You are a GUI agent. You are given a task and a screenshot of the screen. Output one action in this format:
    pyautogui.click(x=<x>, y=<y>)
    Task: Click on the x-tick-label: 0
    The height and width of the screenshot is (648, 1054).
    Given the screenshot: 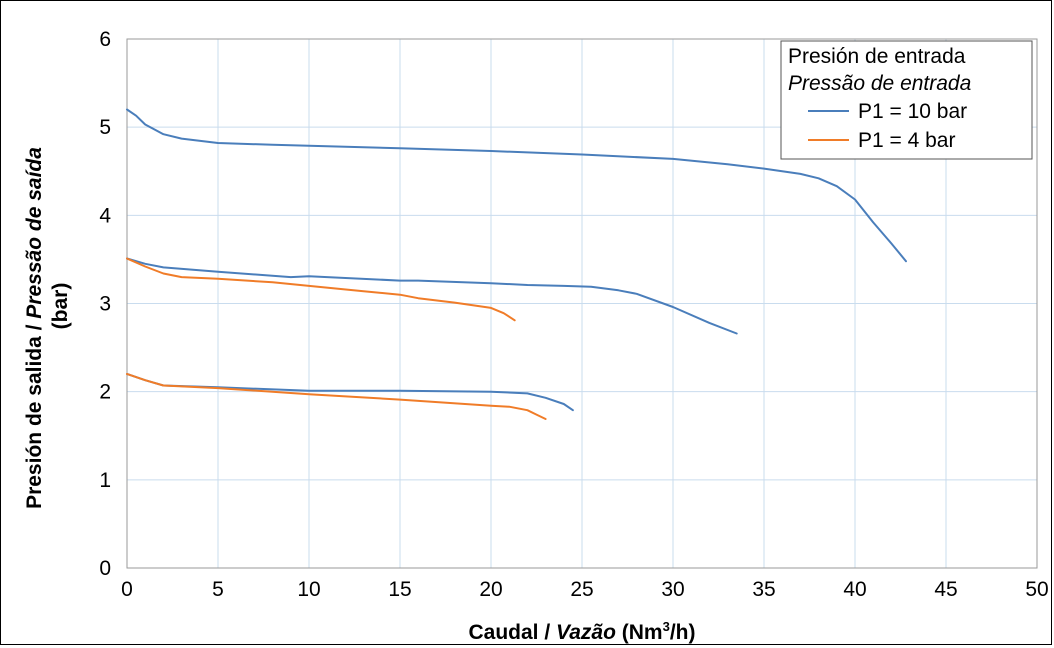 What is the action you would take?
    pyautogui.click(x=127, y=589)
    